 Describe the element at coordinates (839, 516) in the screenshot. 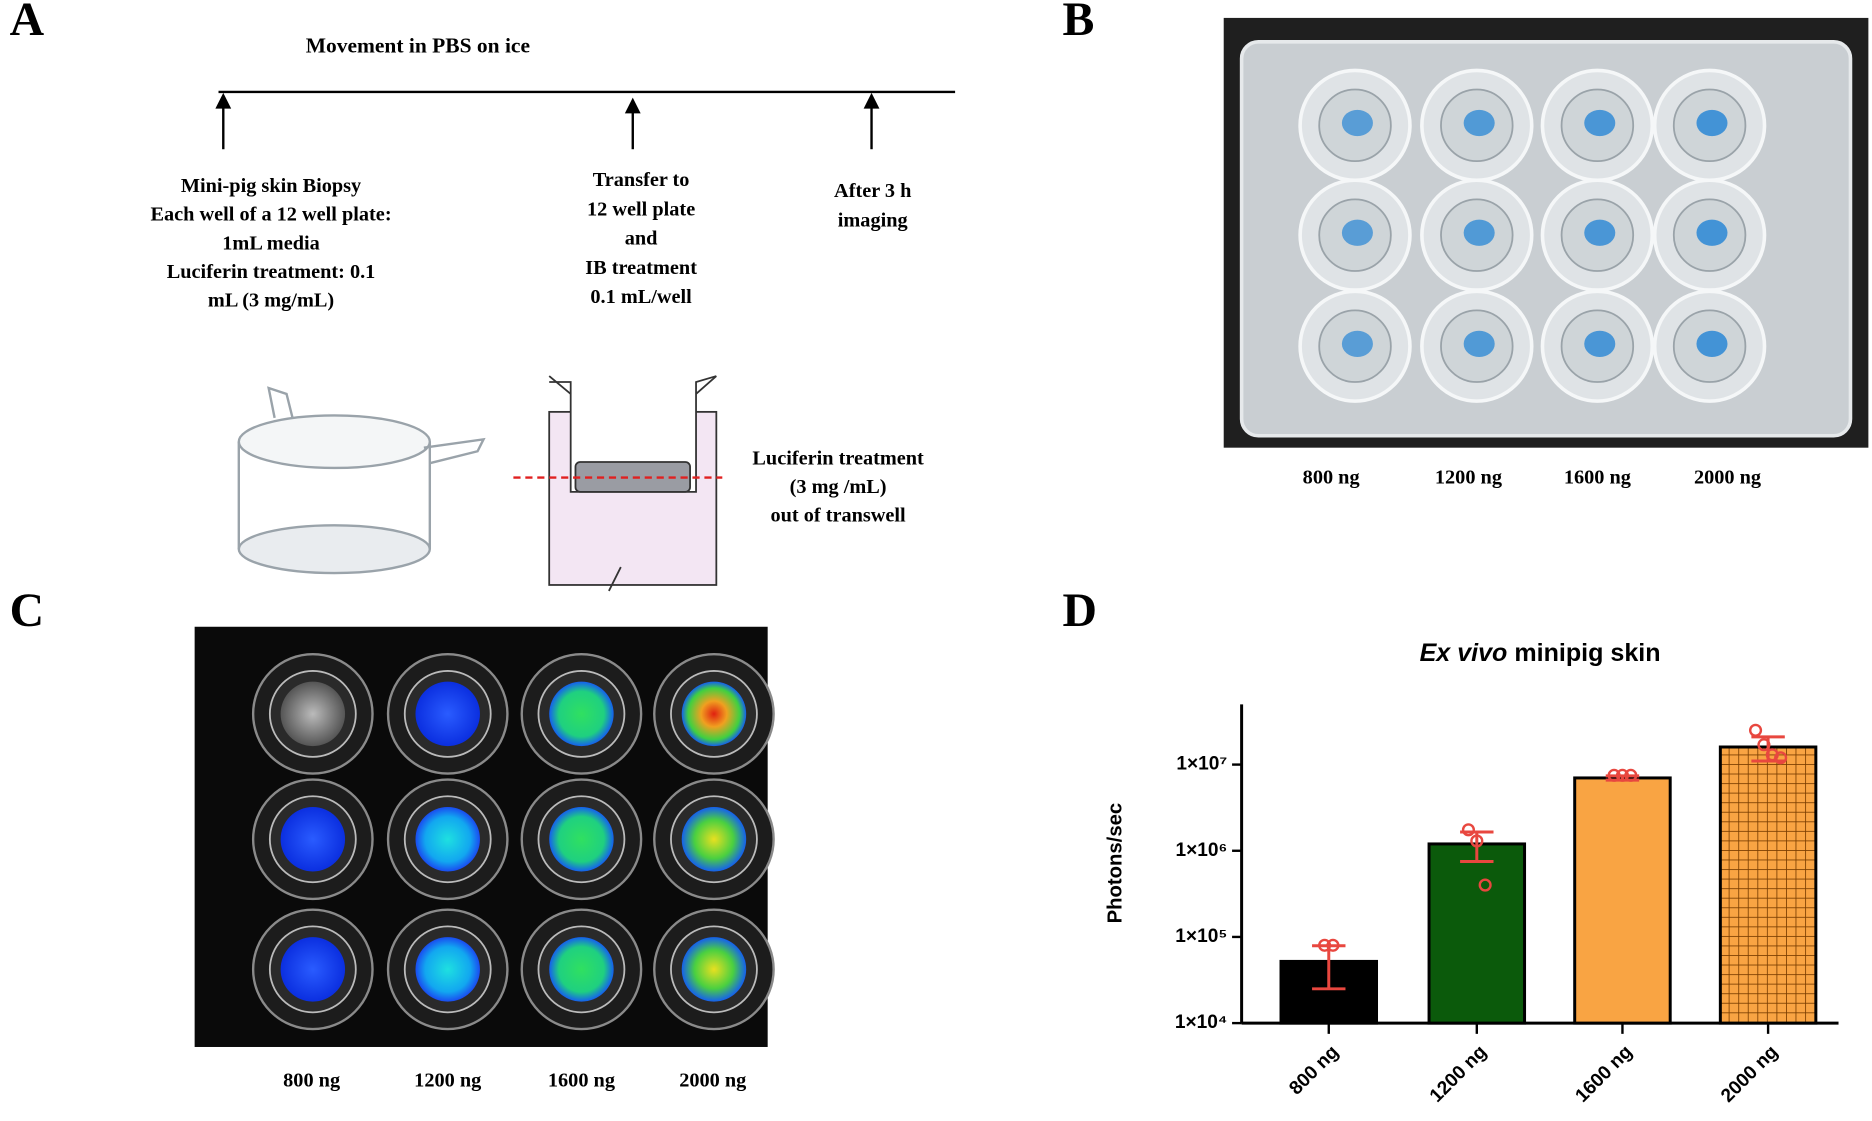

I see `note-text: out of transwell` at that location.